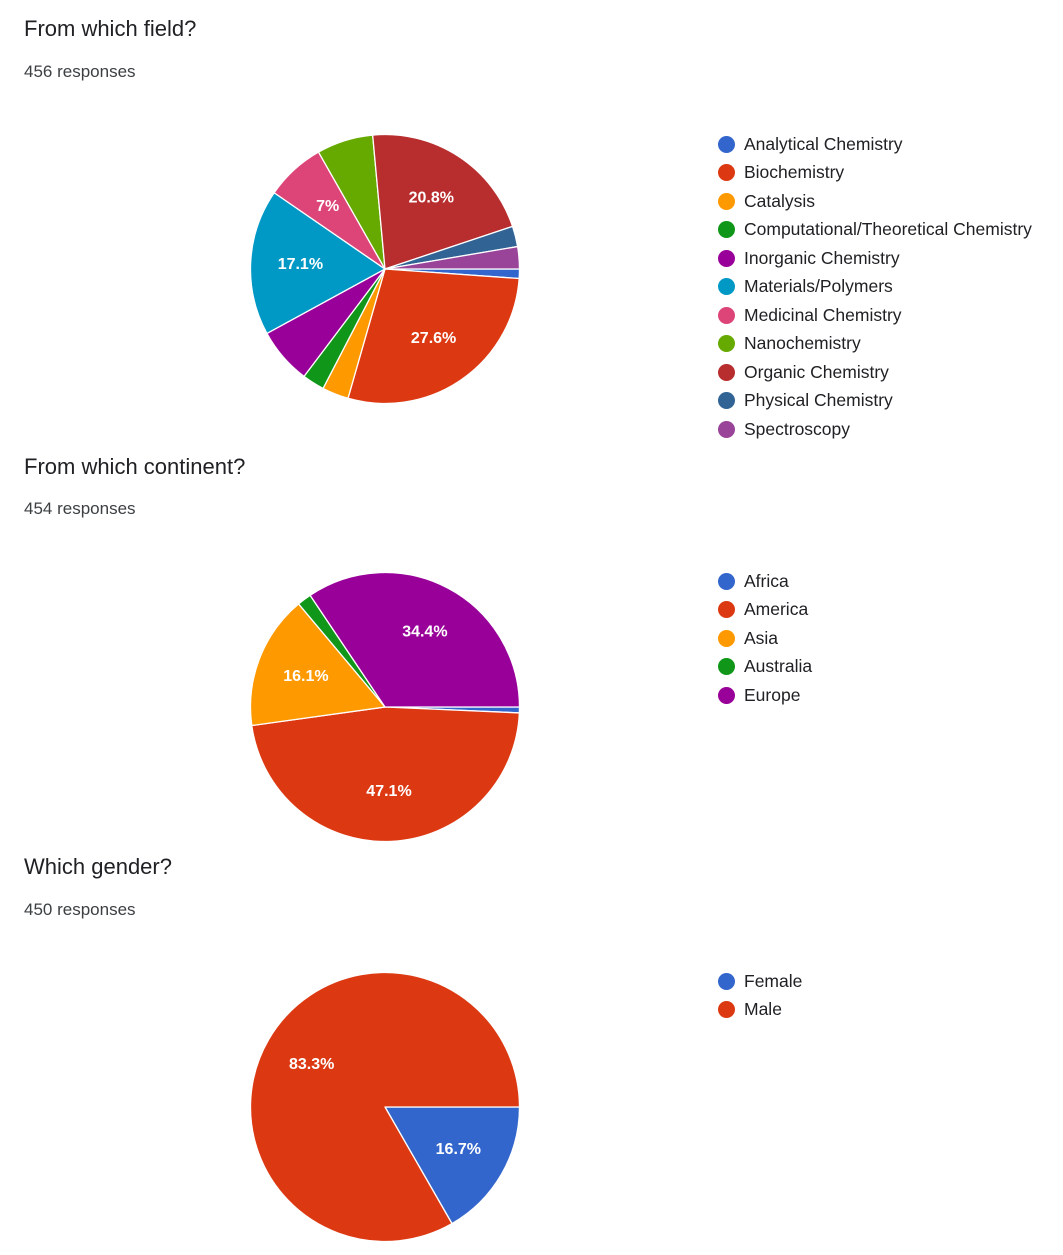 This screenshot has width=1063, height=1255. Describe the element at coordinates (431, 198) in the screenshot. I see `slice-label-organic-chemistry: 20.8%` at that location.